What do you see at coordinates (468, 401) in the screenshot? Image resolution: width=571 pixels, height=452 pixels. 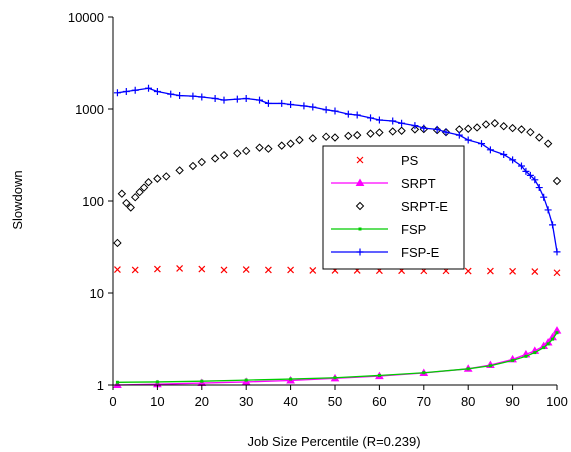 I see `x-tick-label: 80` at bounding box center [468, 401].